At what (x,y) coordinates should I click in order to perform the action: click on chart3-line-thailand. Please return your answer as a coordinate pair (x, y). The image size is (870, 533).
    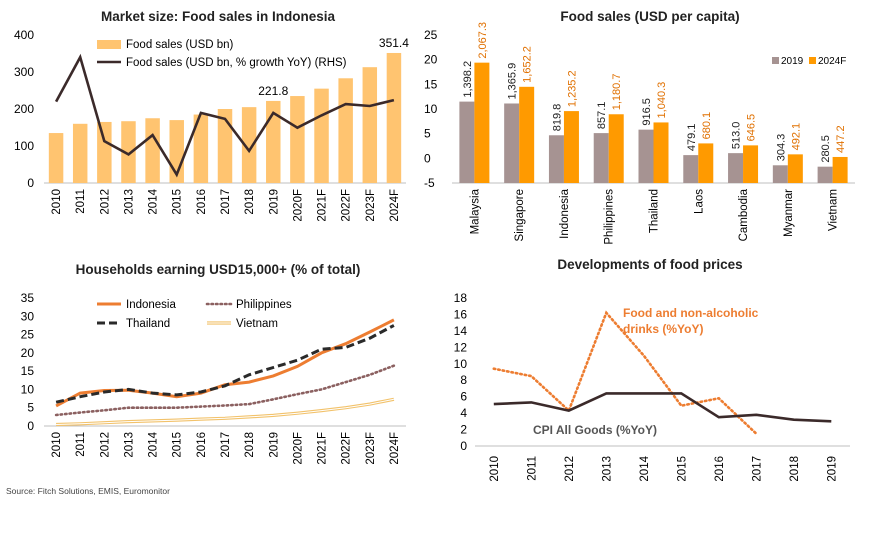
    Looking at the image, I should click on (225, 364).